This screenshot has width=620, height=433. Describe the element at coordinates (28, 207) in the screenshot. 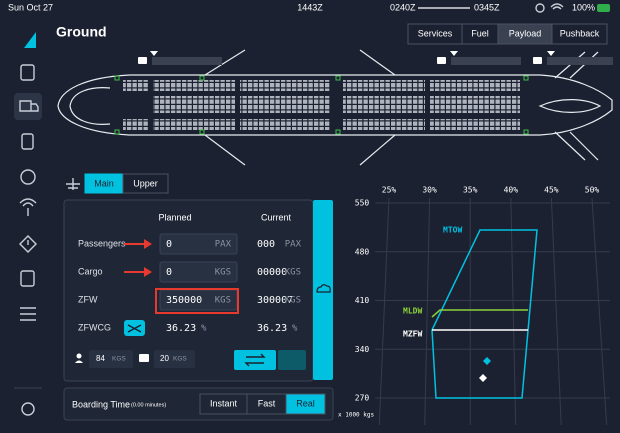

I see `nav-atc` at that location.